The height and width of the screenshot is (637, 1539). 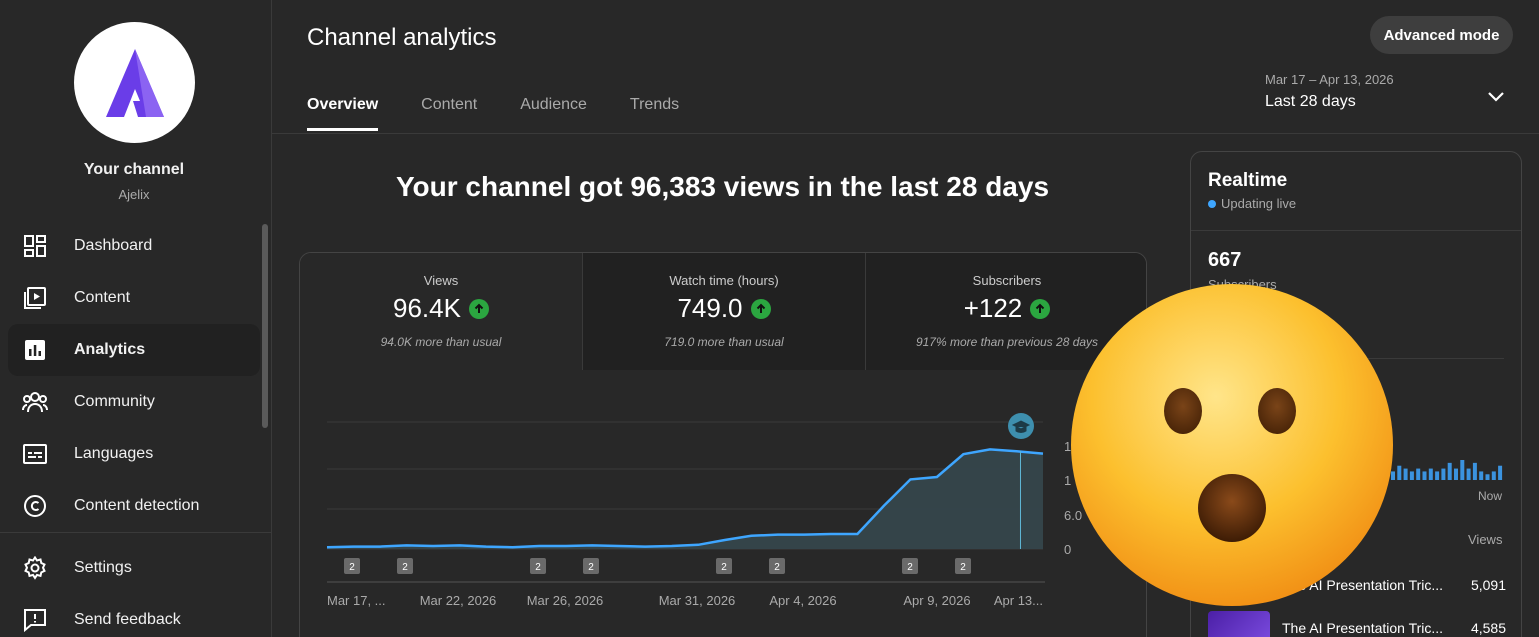 What do you see at coordinates (685, 498) in the screenshot?
I see `chart-series-line` at bounding box center [685, 498].